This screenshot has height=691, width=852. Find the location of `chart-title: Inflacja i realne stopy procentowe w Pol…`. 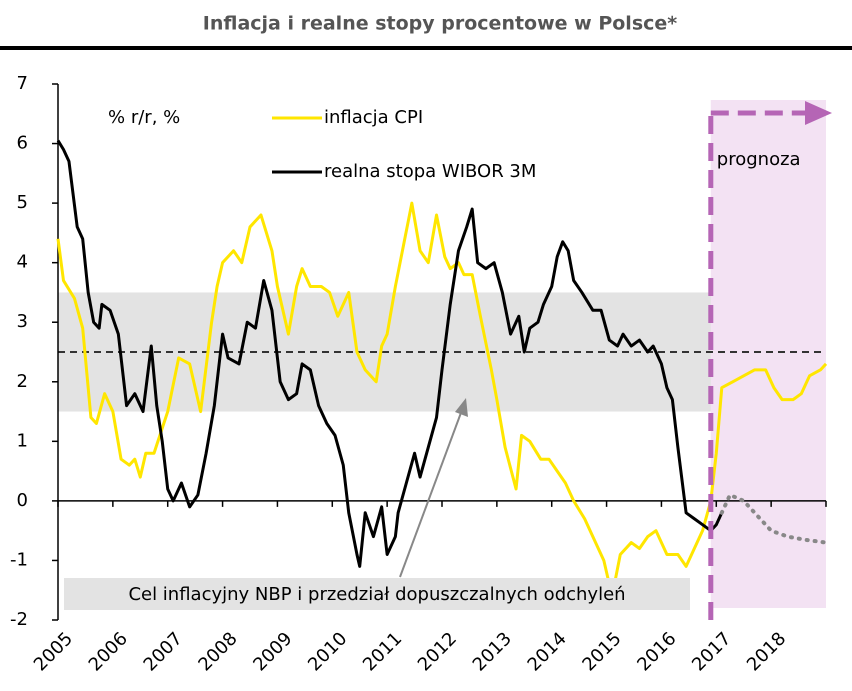

chart-title: Inflacja i realne stopy procentowe w Pol… is located at coordinates (440, 24).